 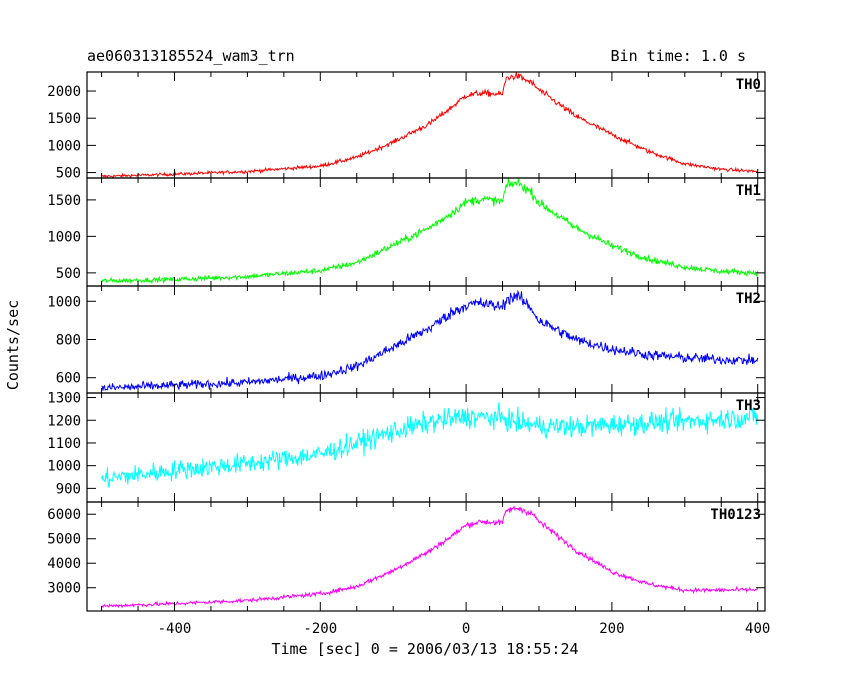 What do you see at coordinates (64, 444) in the screenshot?
I see `y-tick-label: 1100` at bounding box center [64, 444].